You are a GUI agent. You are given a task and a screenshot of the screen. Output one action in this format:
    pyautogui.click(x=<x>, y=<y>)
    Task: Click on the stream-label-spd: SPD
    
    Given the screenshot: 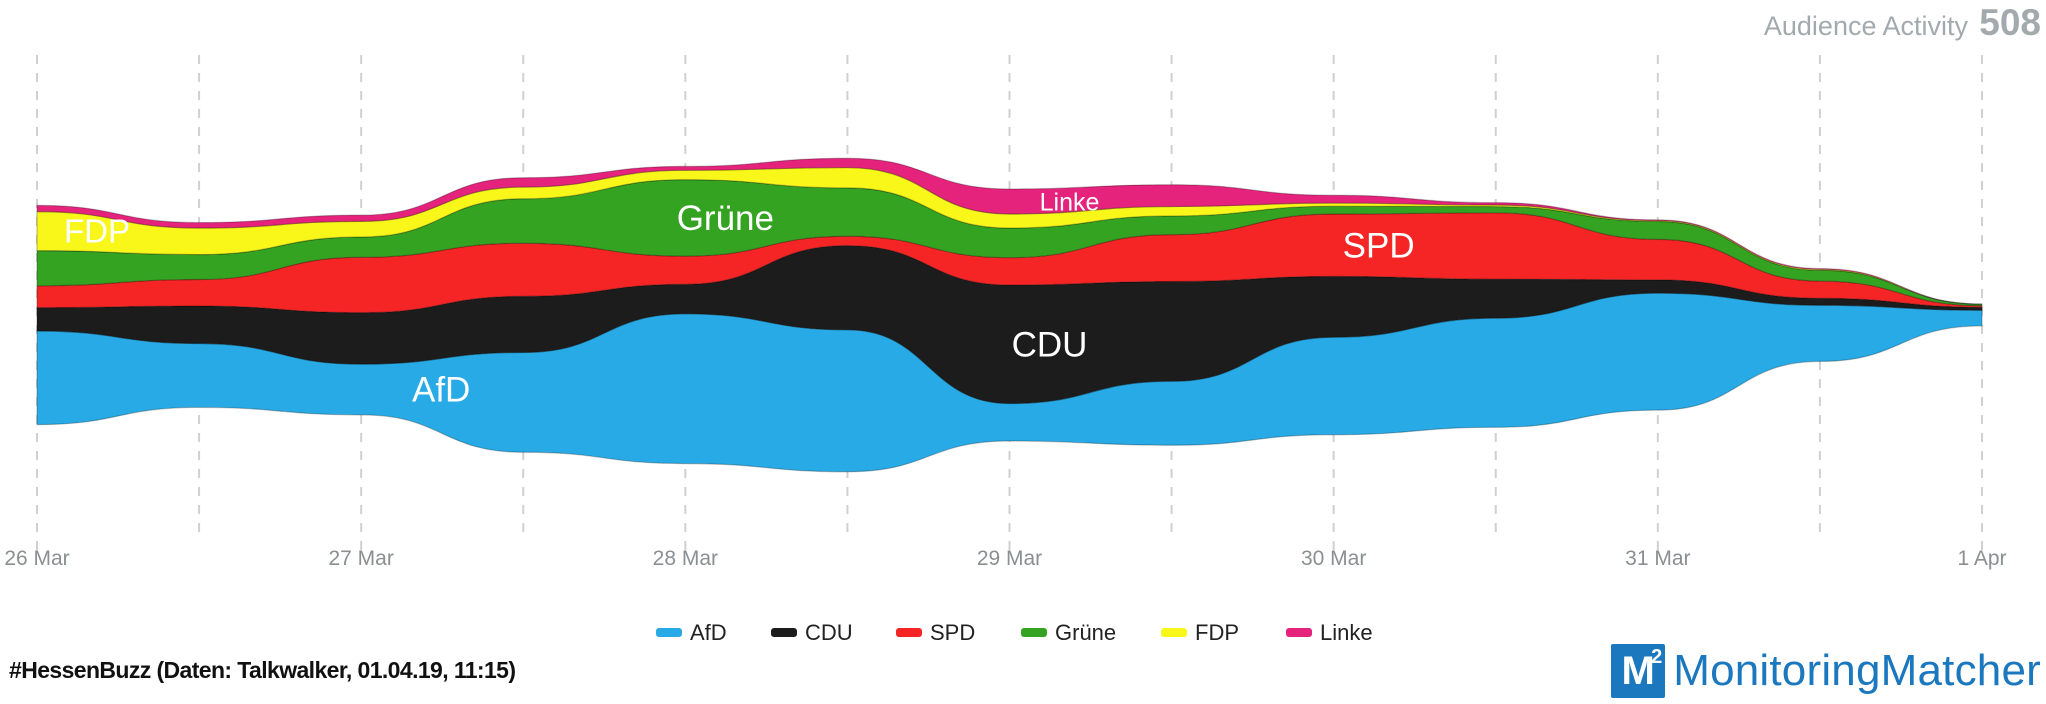 What is the action you would take?
    pyautogui.click(x=1379, y=245)
    